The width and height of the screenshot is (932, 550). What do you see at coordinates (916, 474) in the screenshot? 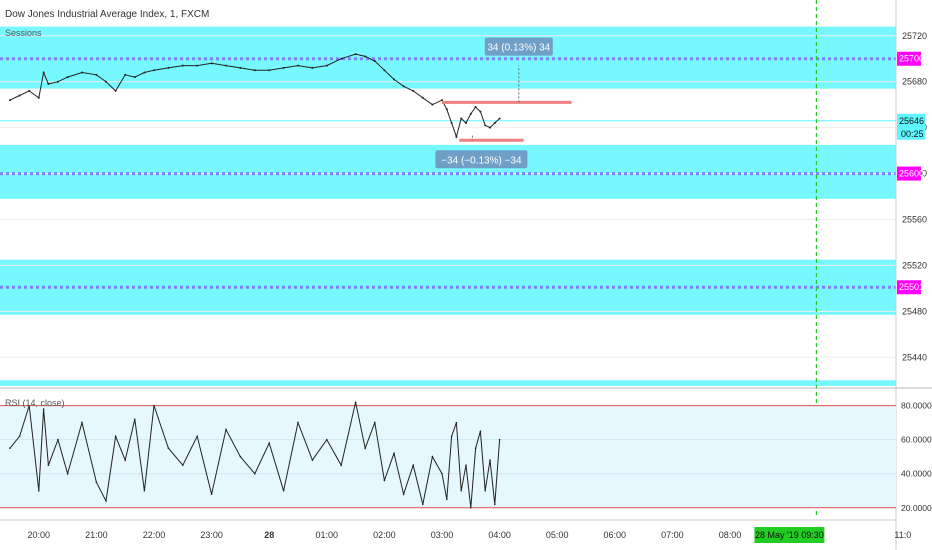
I see `rsi-tick-label: 40.0000` at bounding box center [916, 474].